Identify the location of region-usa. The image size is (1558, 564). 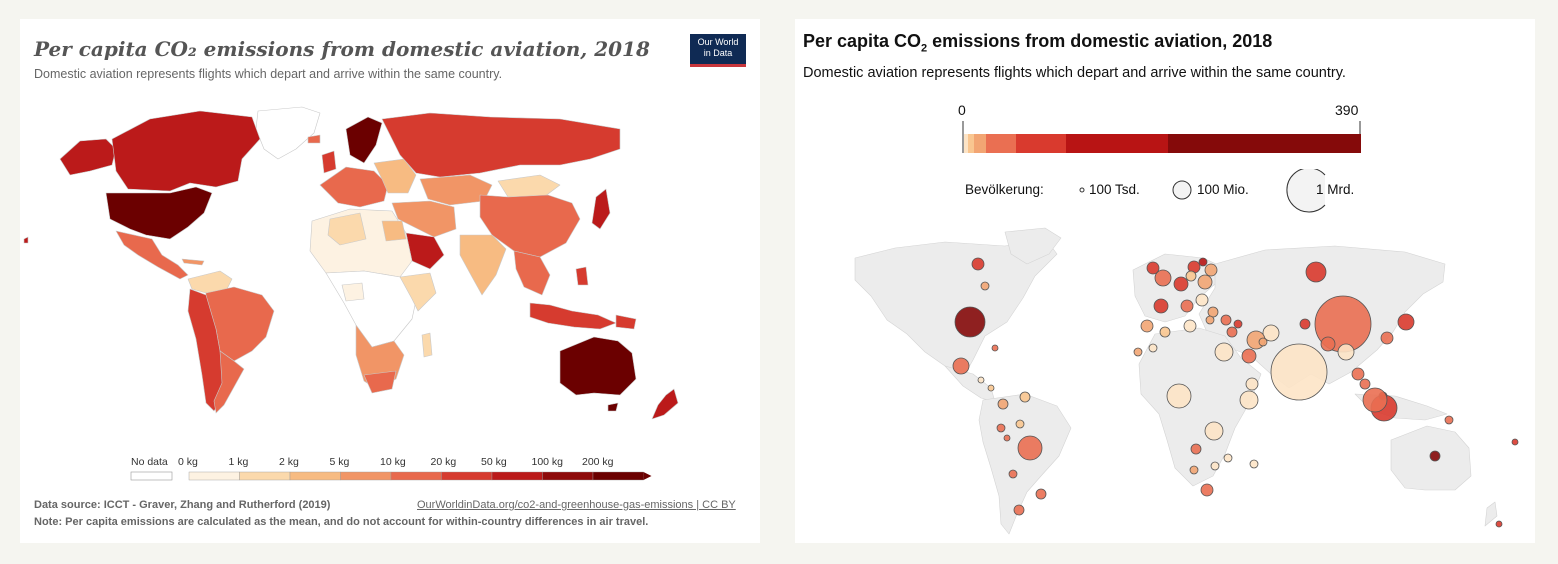
(159, 213).